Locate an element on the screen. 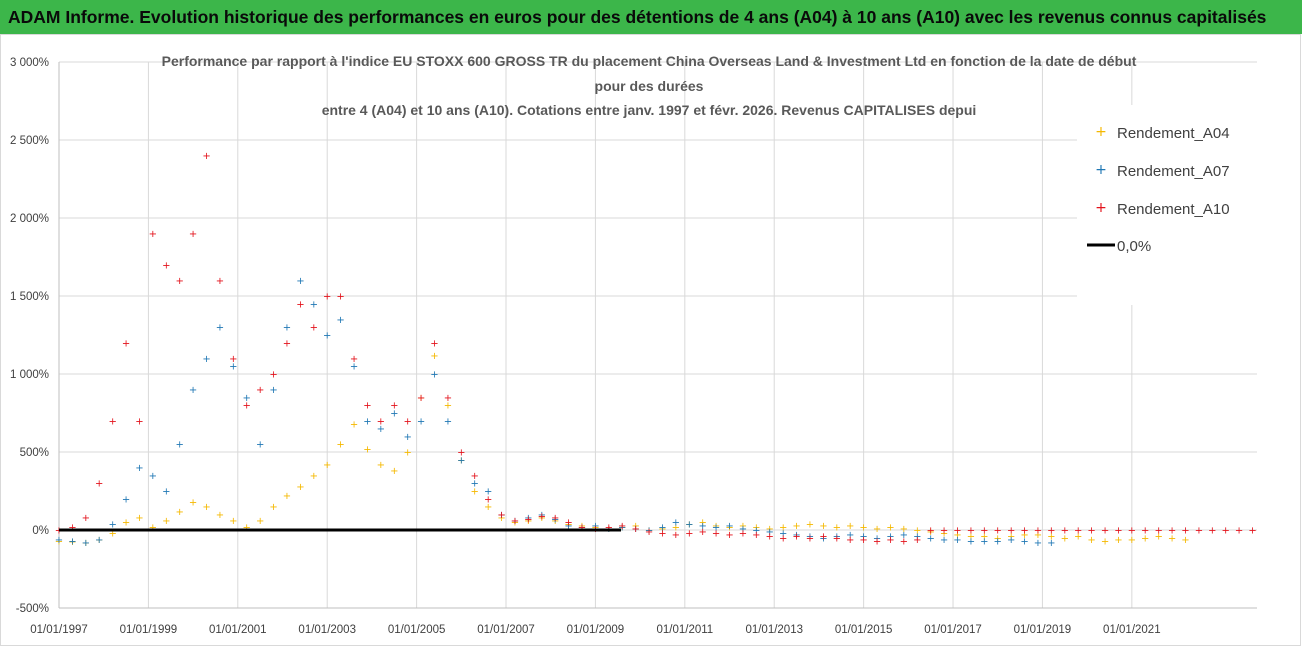 The width and height of the screenshot is (1302, 647). x-tick-label: 01/01/2001 is located at coordinates (238, 630).